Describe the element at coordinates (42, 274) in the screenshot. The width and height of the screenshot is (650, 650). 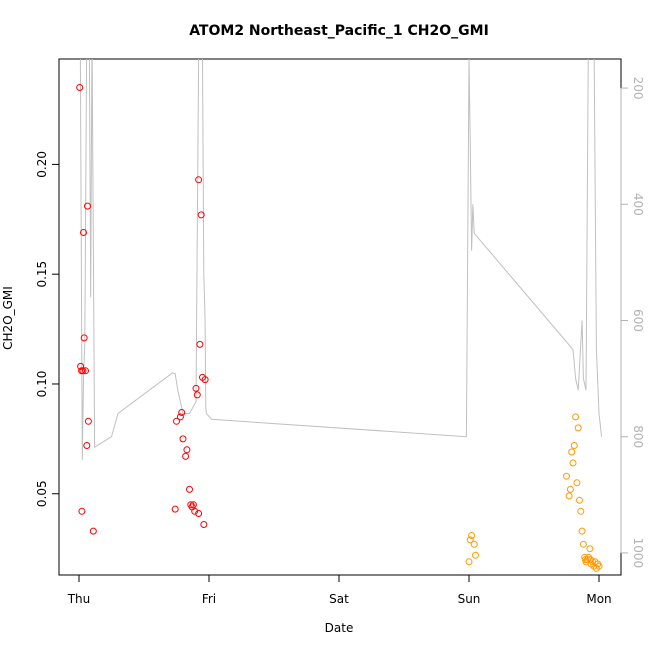
I see `y-tick-label: 0.15` at that location.